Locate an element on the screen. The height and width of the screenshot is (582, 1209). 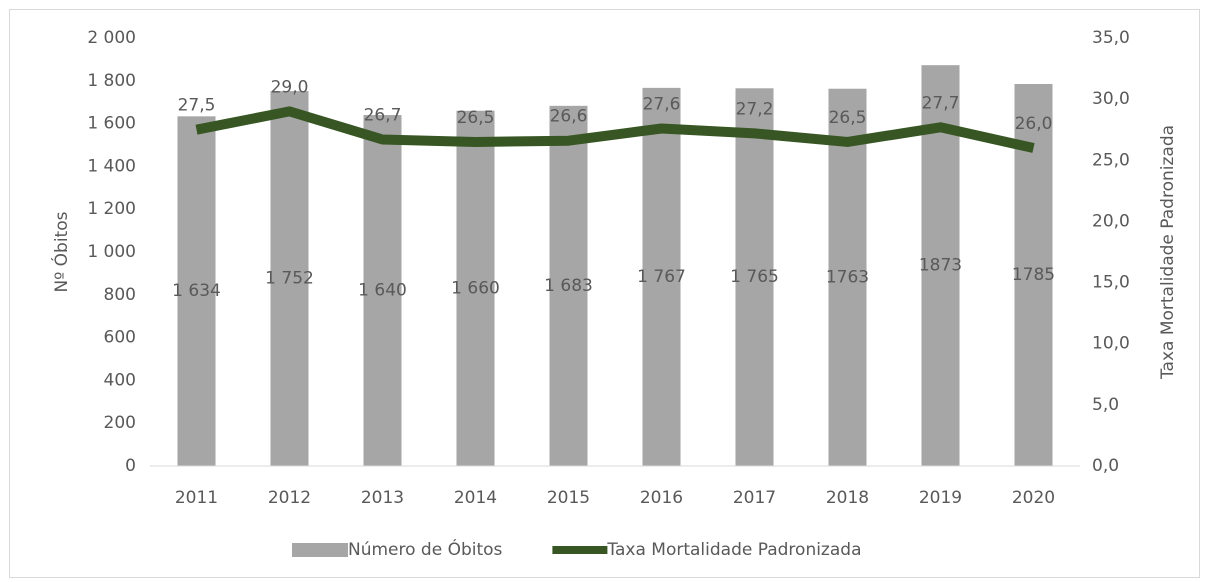
data-label: 1 634 is located at coordinates (196, 291).